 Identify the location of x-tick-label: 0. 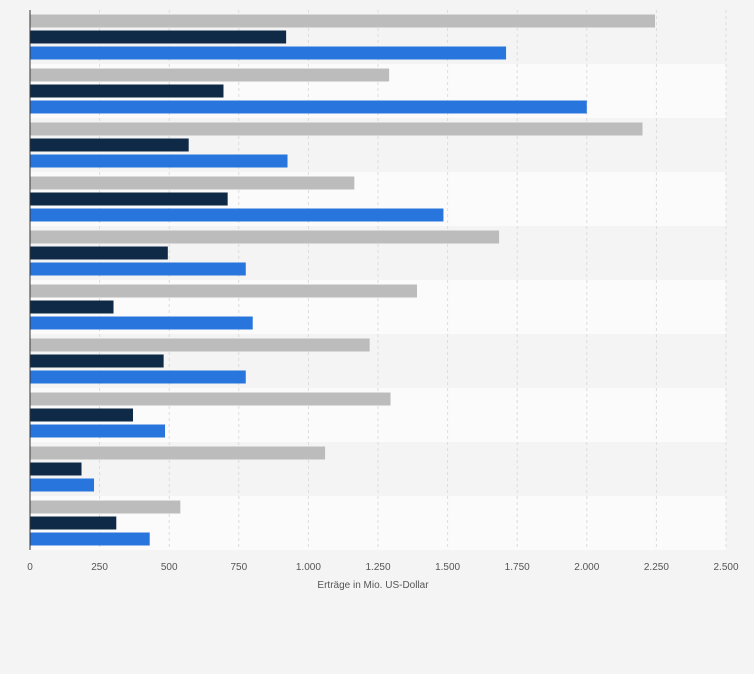
(30, 567).